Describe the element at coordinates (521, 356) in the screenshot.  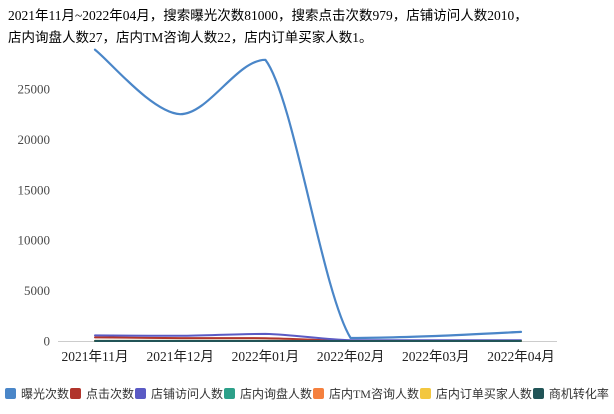
I see `x-tick-label: 2022年04月` at that location.